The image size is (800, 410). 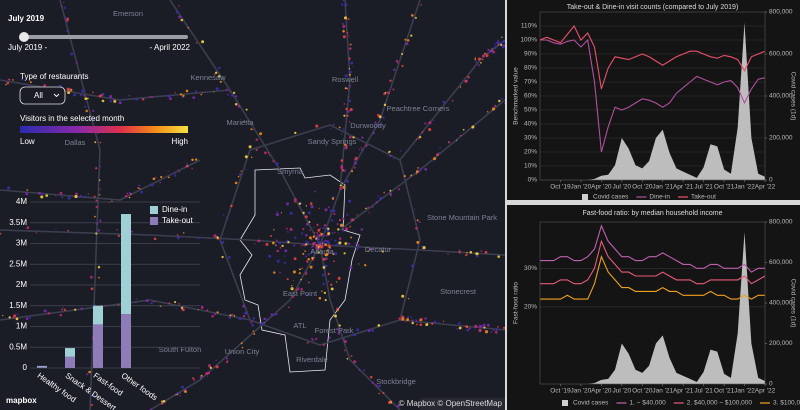 What do you see at coordinates (530, 124) in the screenshot?
I see `y-tick-label: 40%` at bounding box center [530, 124].